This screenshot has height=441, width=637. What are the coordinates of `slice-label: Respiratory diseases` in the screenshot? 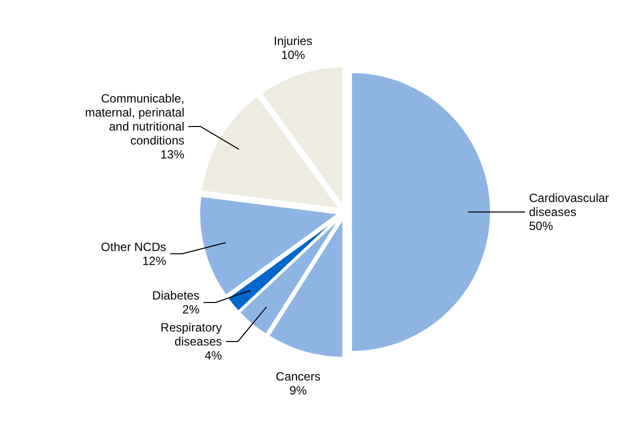 It's located at (191, 334).